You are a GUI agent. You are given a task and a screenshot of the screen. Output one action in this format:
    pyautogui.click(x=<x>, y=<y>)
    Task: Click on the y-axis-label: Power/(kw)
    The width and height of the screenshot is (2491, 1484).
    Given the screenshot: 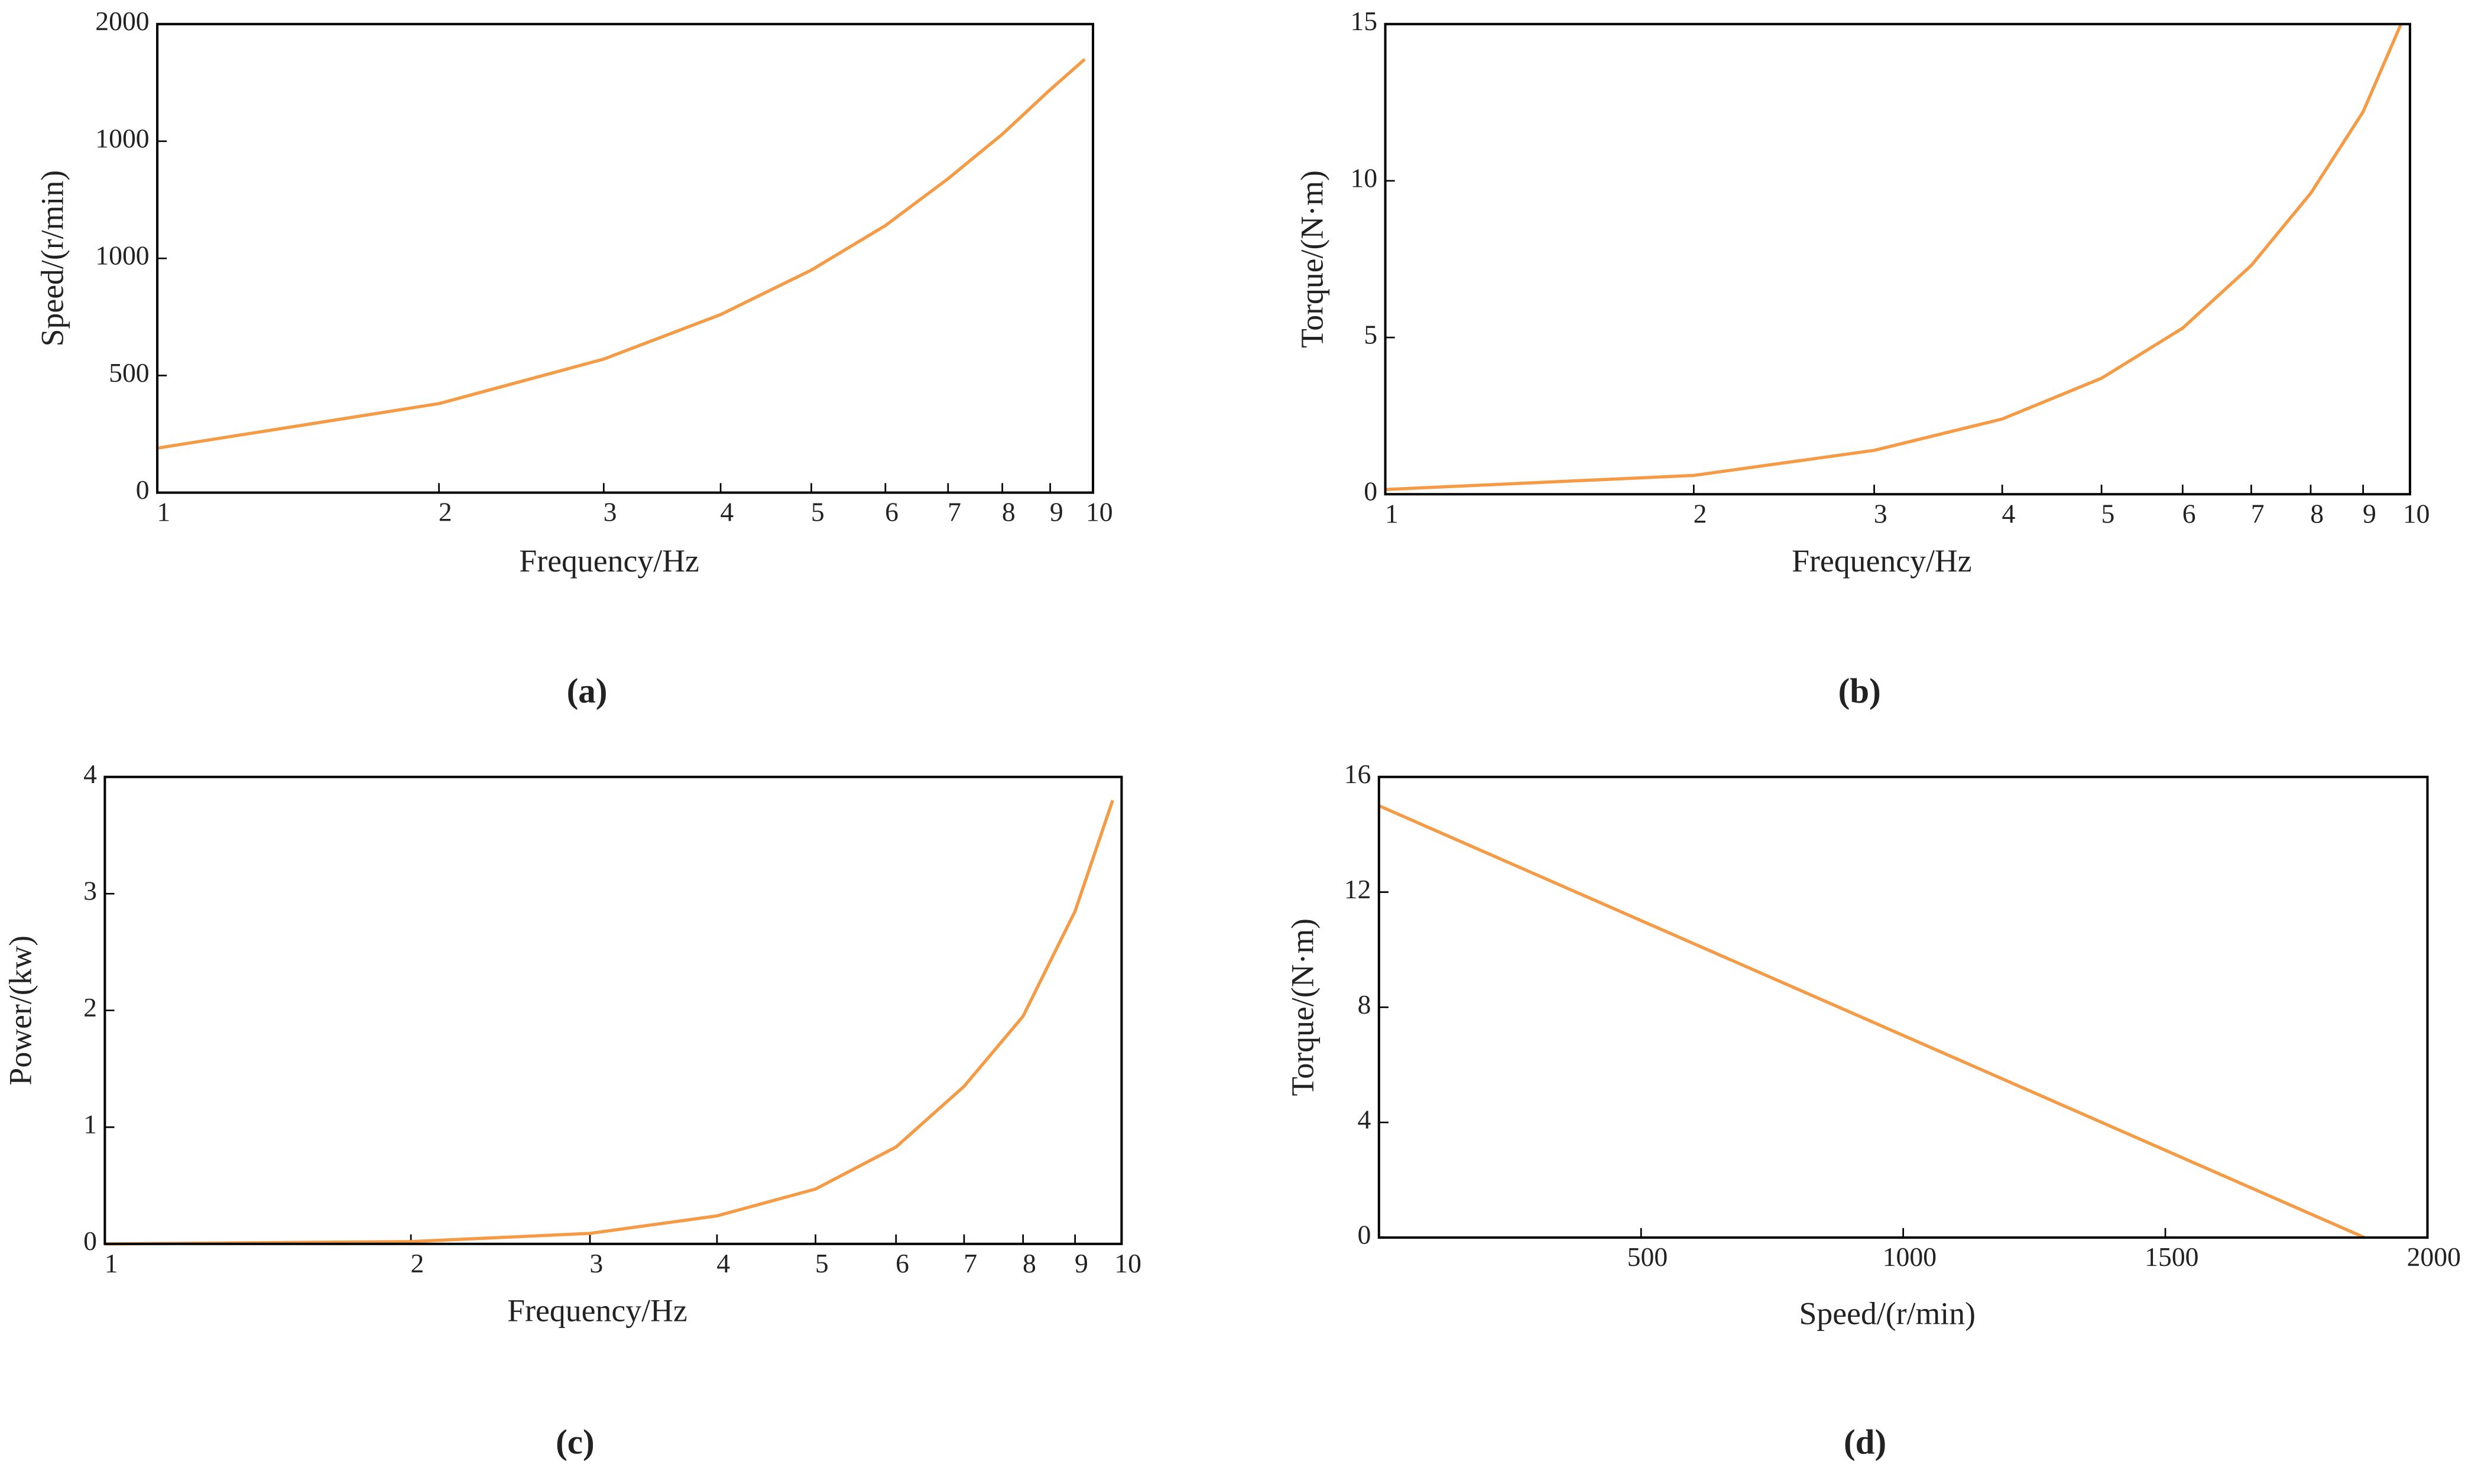 What is the action you would take?
    pyautogui.click(x=21, y=1011)
    